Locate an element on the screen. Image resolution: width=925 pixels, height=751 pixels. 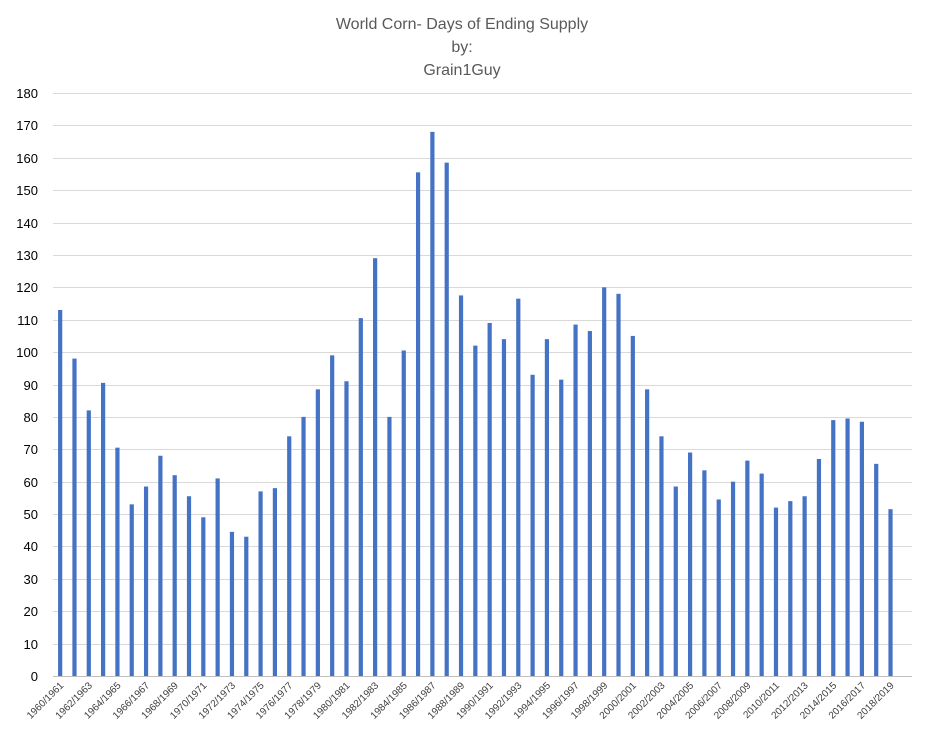
y-tick-label: 20 is located at coordinates (31, 611).